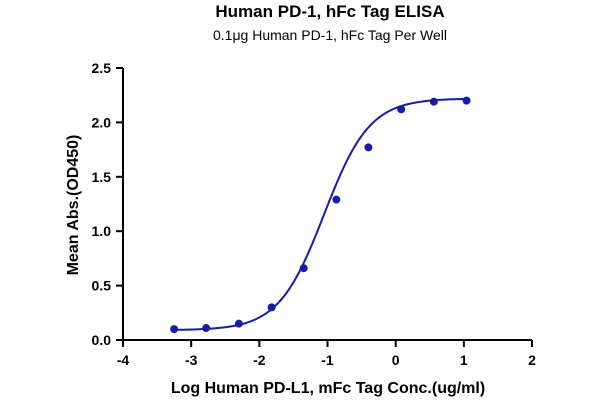 The height and width of the screenshot is (400, 600). I want to click on y-axis-label: Mean Abs.(OD450), so click(73, 205).